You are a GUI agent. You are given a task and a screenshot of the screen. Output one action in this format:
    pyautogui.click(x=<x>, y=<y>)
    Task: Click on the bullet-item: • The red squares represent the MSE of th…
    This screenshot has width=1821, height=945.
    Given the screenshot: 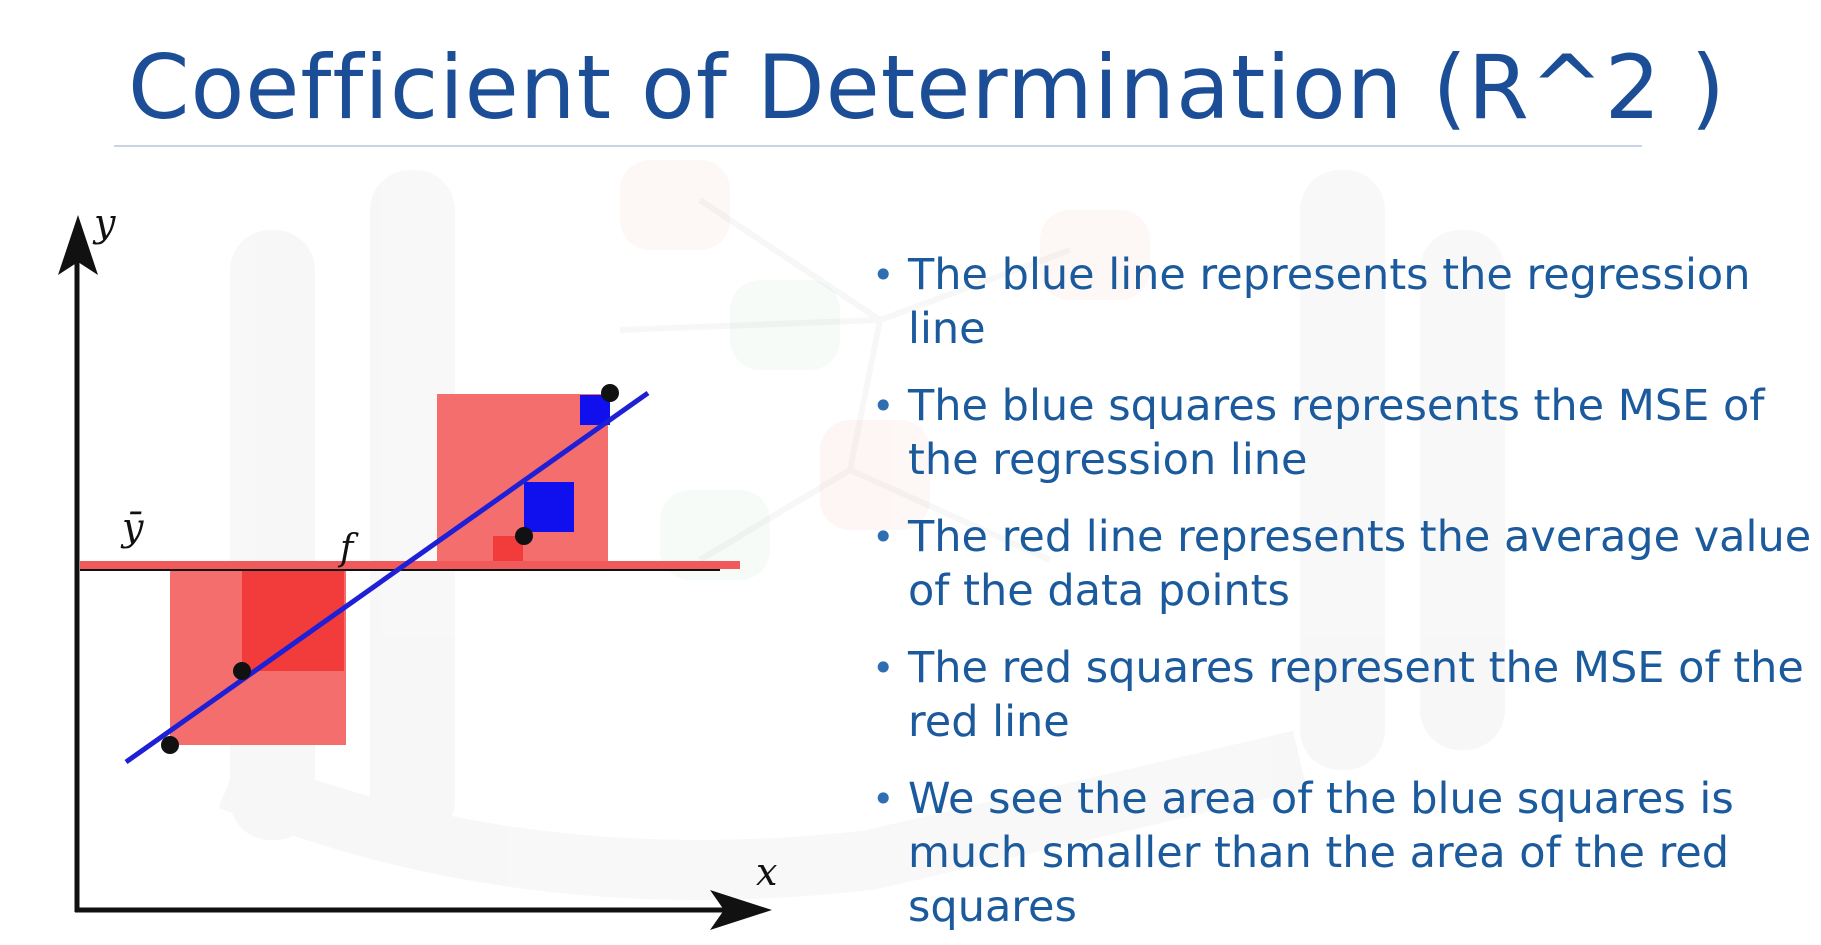 What is the action you would take?
    pyautogui.click(x=1340, y=695)
    